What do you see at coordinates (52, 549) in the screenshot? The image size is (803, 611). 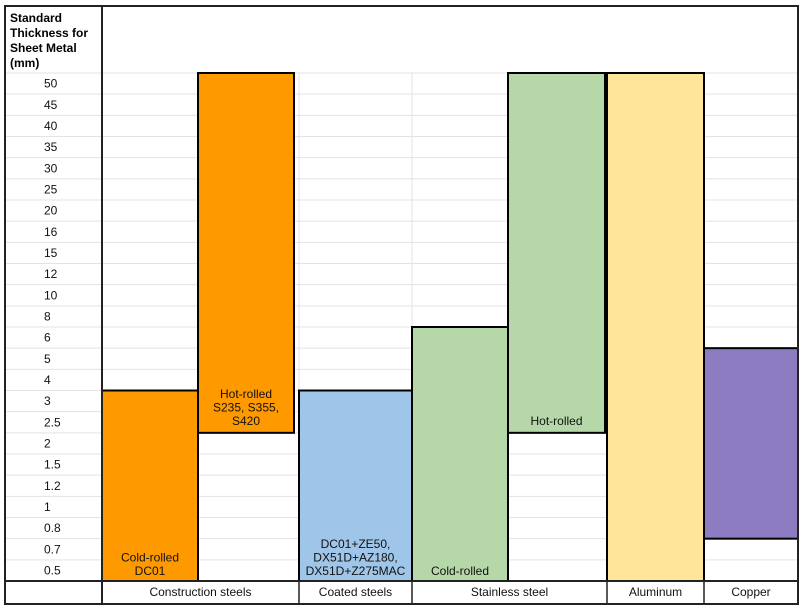 I see `y-tick-label: 0.7` at bounding box center [52, 549].